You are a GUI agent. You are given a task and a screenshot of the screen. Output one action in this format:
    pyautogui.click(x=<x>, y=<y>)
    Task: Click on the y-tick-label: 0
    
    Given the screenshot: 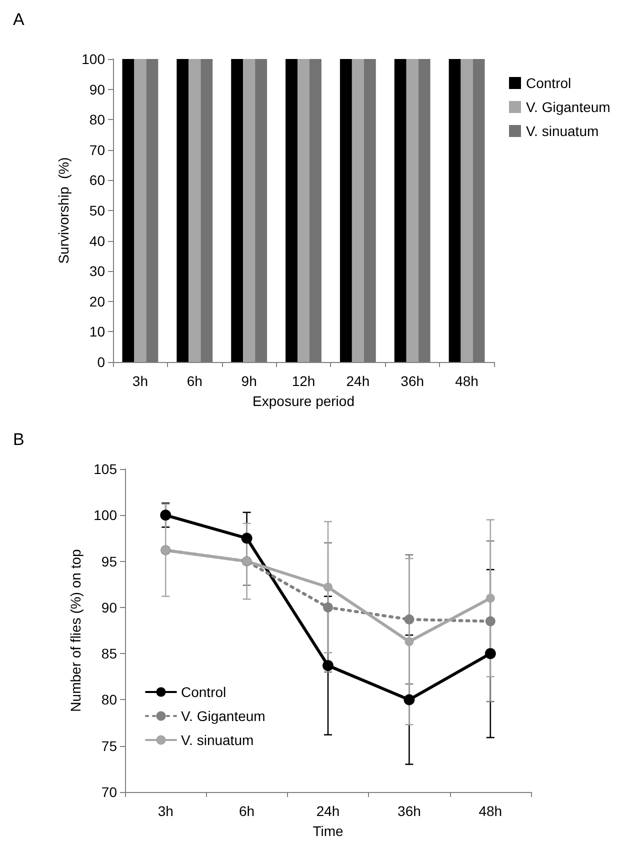 What is the action you would take?
    pyautogui.click(x=101, y=362)
    